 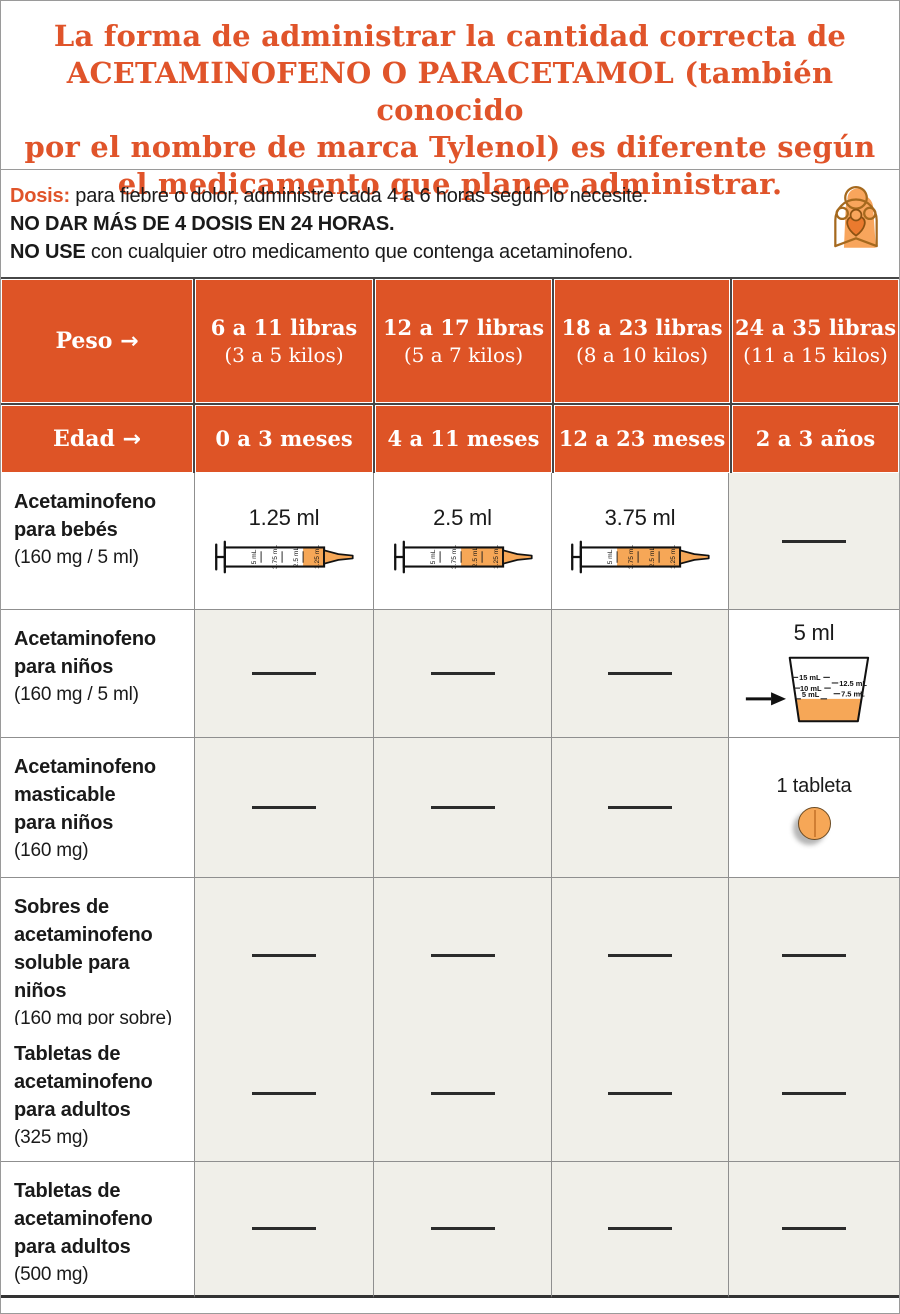 I want to click on weight-row-header: Peso →, so click(x=97, y=341).